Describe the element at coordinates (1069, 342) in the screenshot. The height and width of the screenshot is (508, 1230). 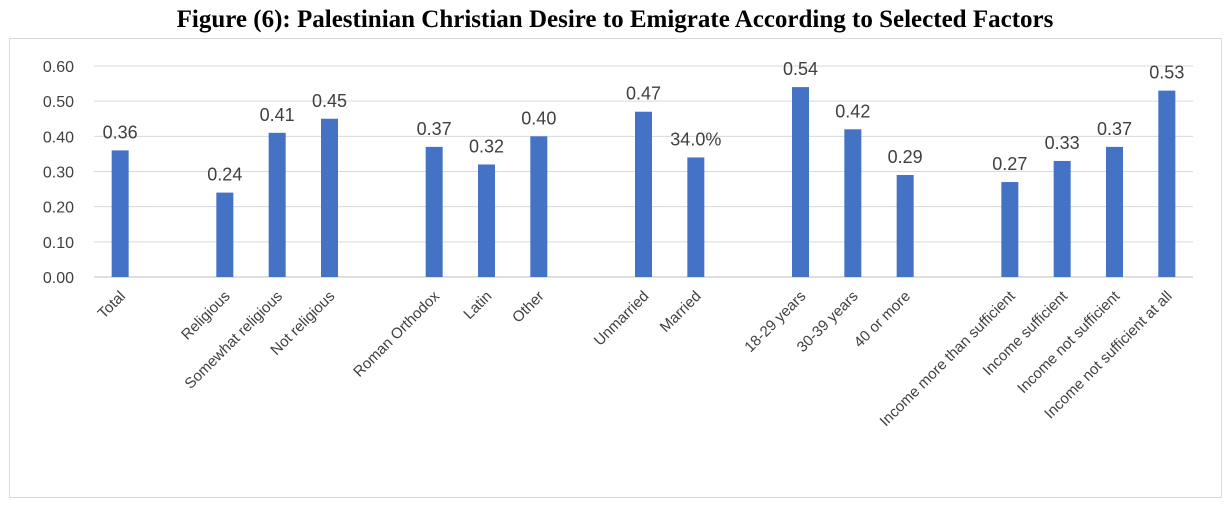
I see `x-tick-label: Income not sufficient` at that location.